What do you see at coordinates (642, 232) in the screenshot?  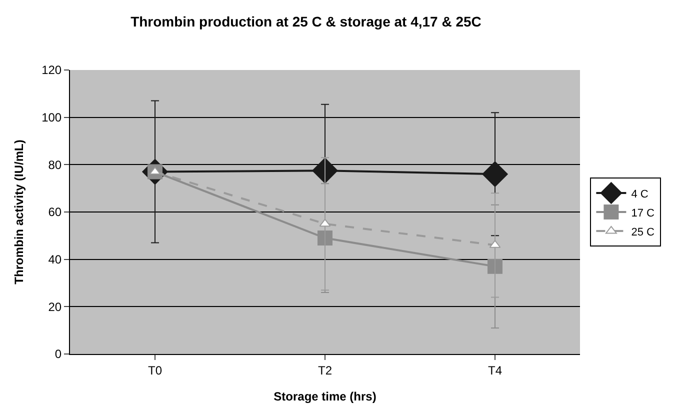 I see `legend-label: 25 C` at bounding box center [642, 232].